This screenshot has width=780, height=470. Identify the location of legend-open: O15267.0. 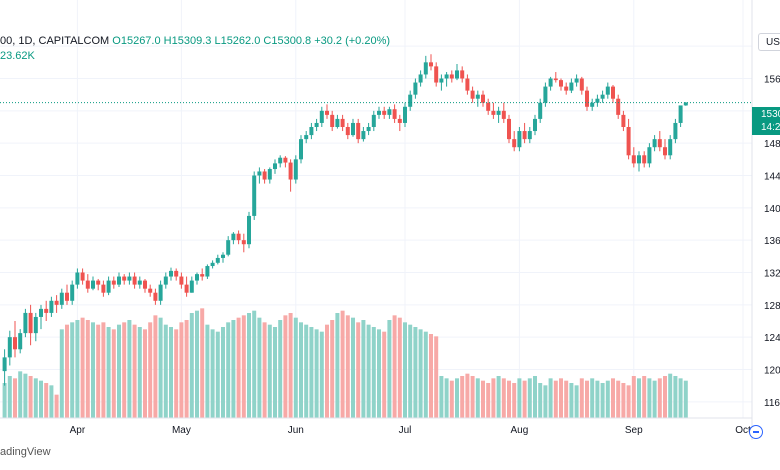
(136, 41).